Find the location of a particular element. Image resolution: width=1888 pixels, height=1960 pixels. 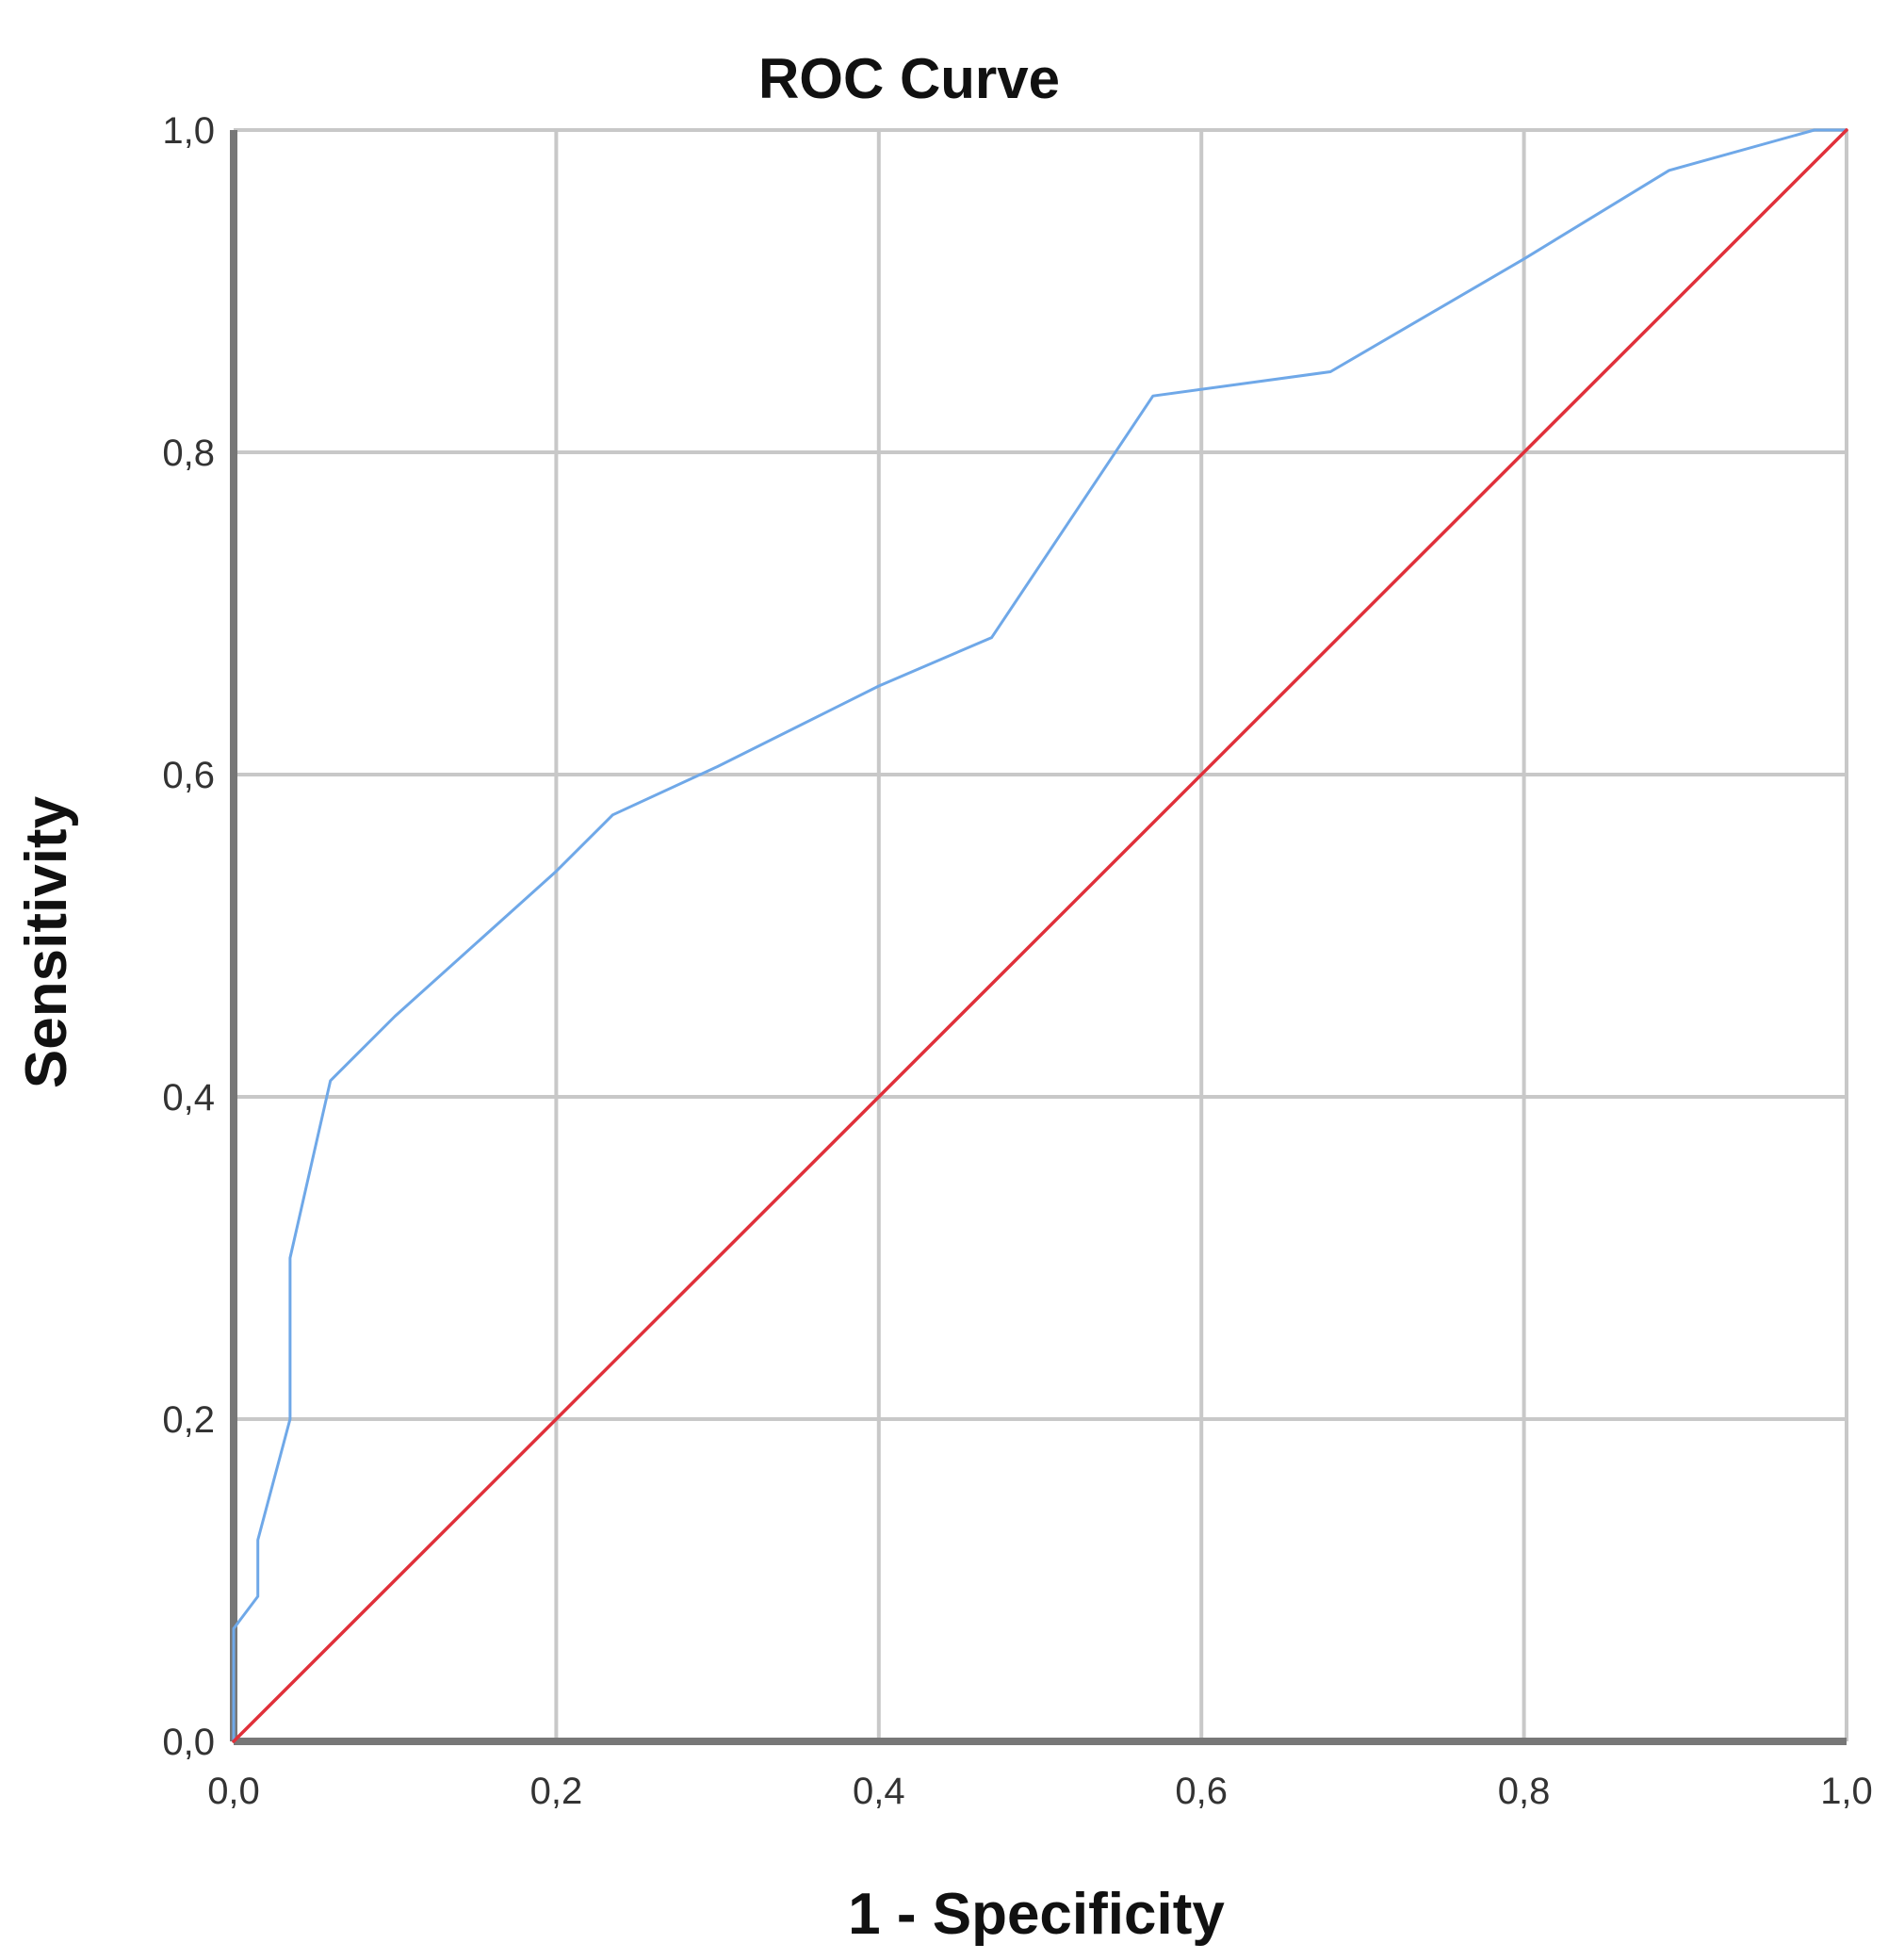

y-tick-label: 0,6 is located at coordinates (188, 775).